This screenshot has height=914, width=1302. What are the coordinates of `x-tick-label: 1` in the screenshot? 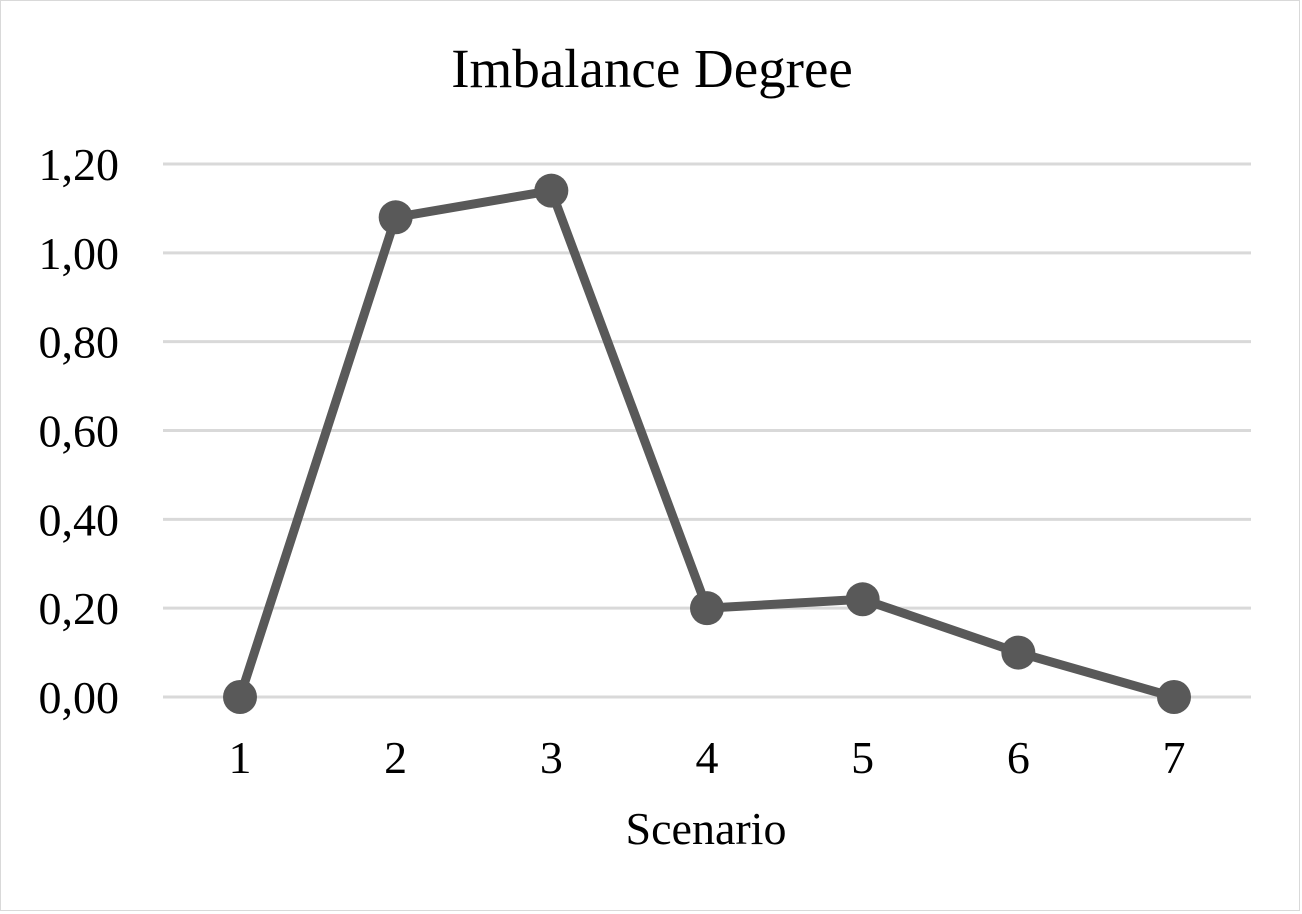 It's located at (240, 757).